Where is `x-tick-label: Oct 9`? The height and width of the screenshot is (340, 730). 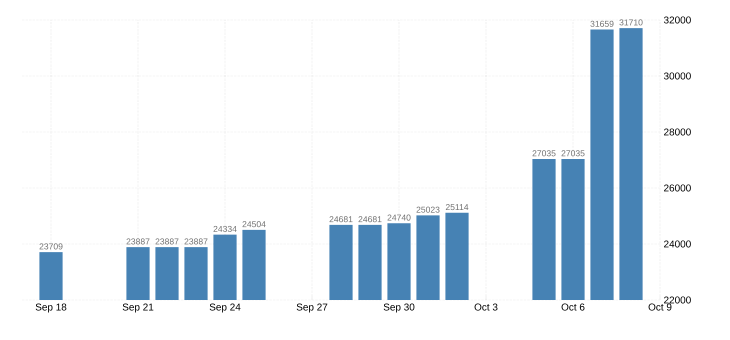
x-tick-label: Oct 9 is located at coordinates (660, 307).